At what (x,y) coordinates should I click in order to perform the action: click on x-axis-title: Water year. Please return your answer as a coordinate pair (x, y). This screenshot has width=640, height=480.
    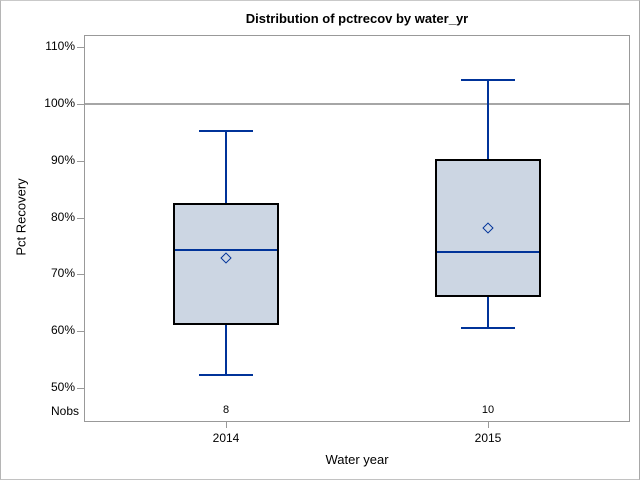
    Looking at the image, I should click on (357, 459).